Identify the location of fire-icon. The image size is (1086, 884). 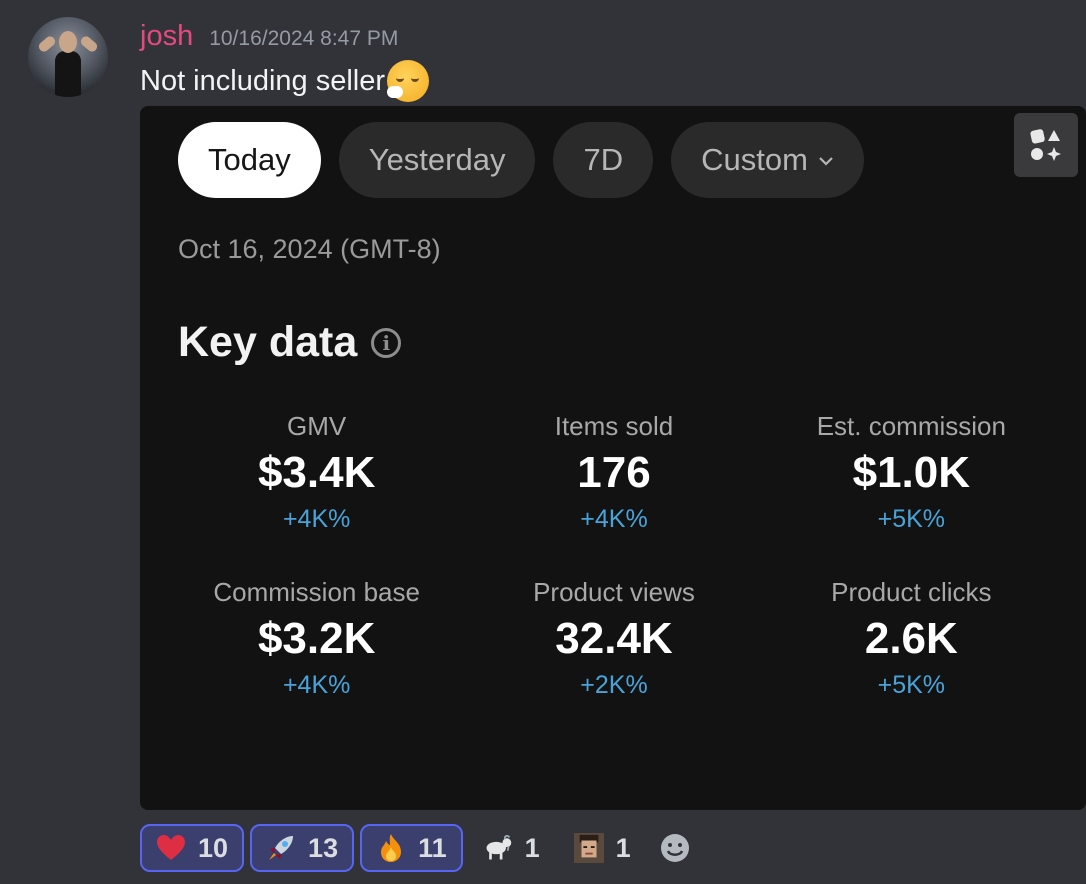
(391, 848).